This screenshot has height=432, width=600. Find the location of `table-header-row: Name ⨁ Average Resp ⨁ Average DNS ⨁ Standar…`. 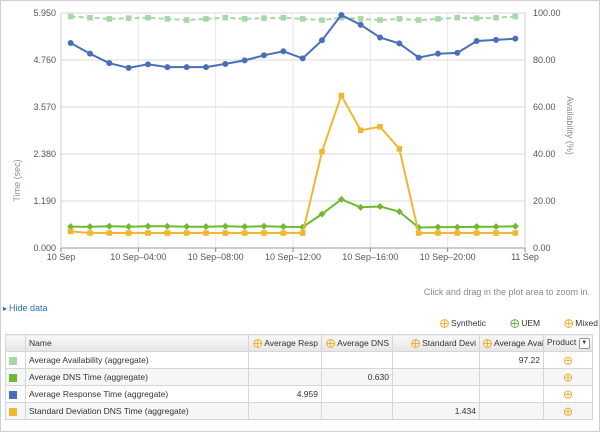

table-header-row: Name ⨁ Average Resp ⨁ Average DNS ⨁ Standar… is located at coordinates (299, 343).